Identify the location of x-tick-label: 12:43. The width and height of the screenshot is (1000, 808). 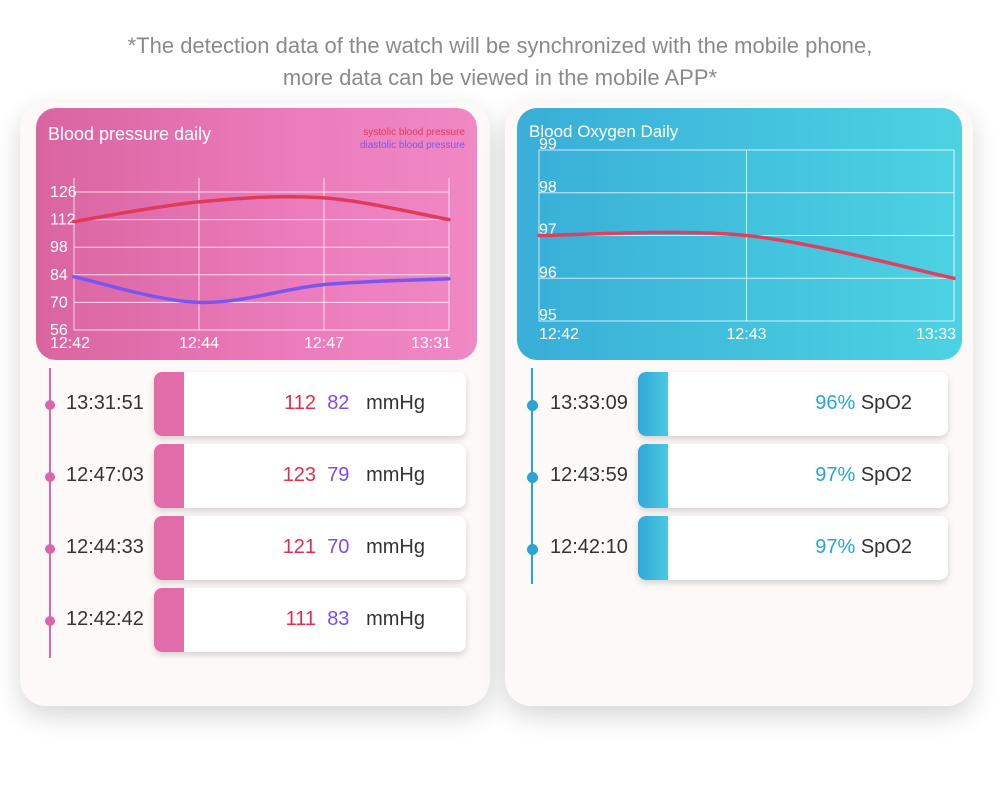
(746, 334).